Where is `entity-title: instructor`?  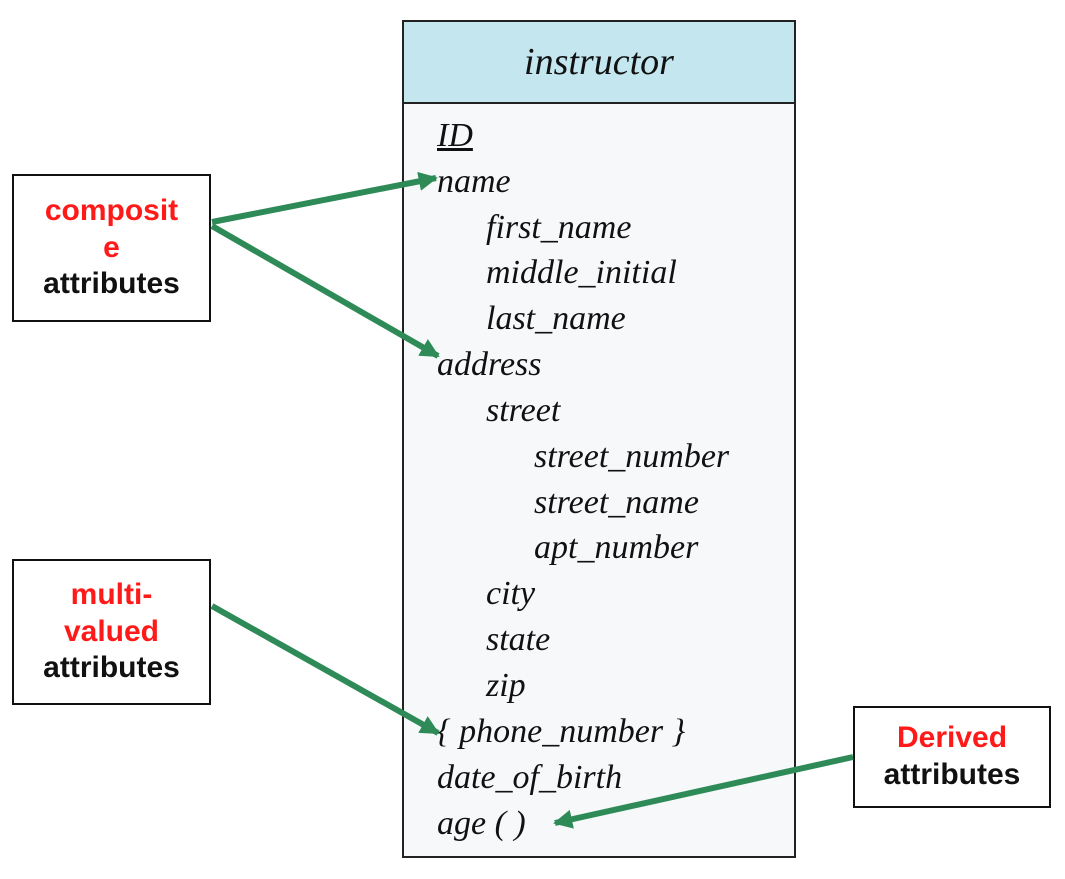 entity-title: instructor is located at coordinates (599, 63).